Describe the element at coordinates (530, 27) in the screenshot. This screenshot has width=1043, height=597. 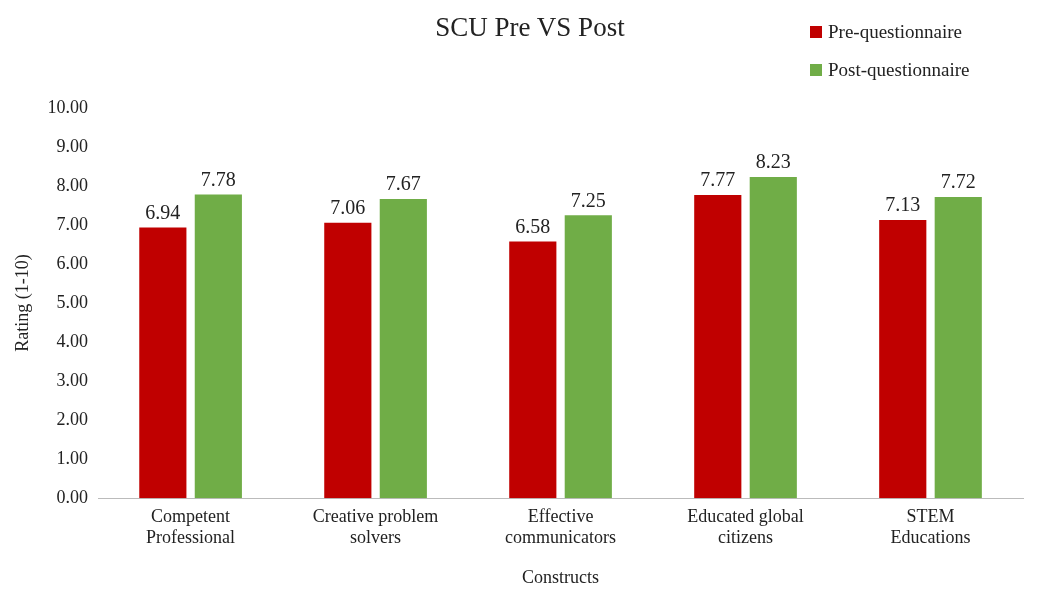
I see `chart-title: SCU Pre VS Post` at that location.